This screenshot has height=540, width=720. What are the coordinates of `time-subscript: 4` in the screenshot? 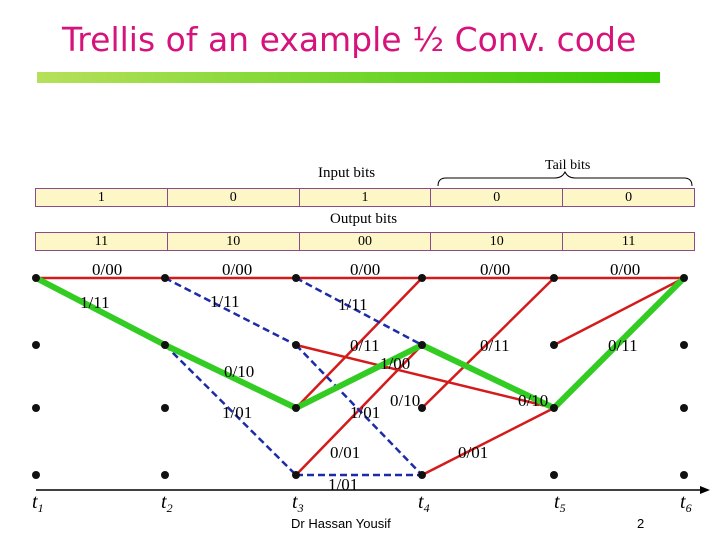 It's located at (427, 508).